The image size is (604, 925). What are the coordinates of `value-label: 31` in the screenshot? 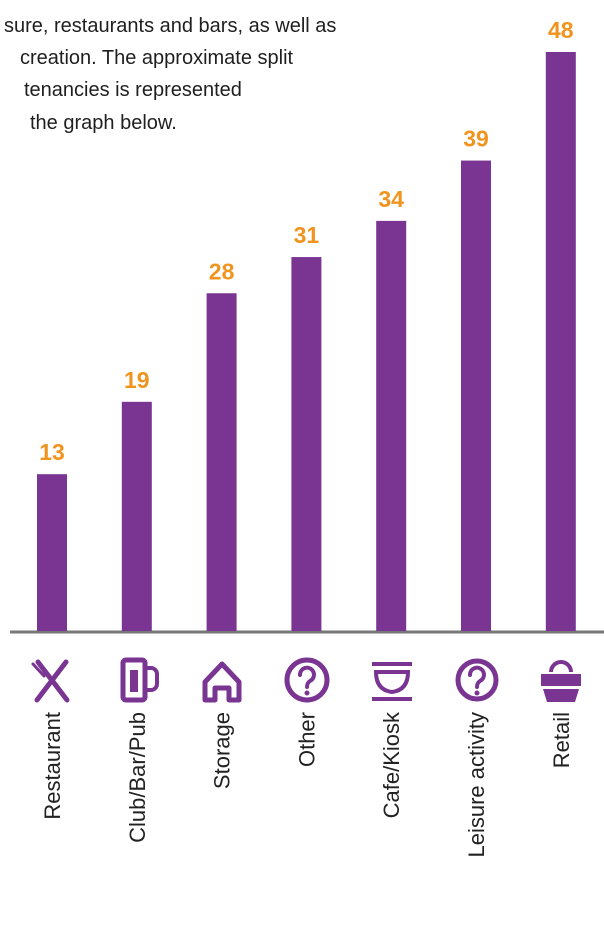 It's located at (307, 235).